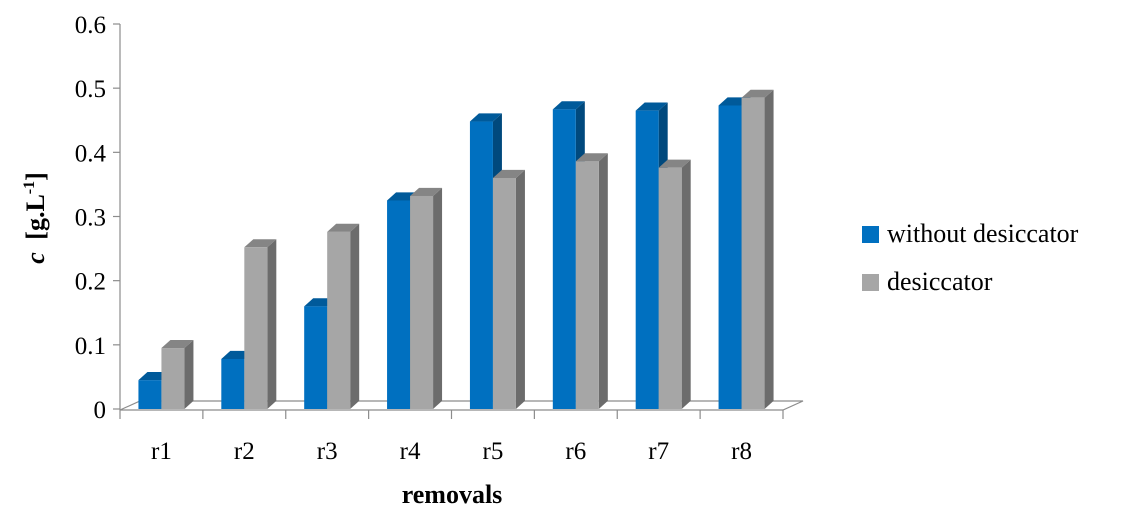 This screenshot has width=1126, height=508. Describe the element at coordinates (90, 282) in the screenshot. I see `y-tick-label: 0.2` at that location.